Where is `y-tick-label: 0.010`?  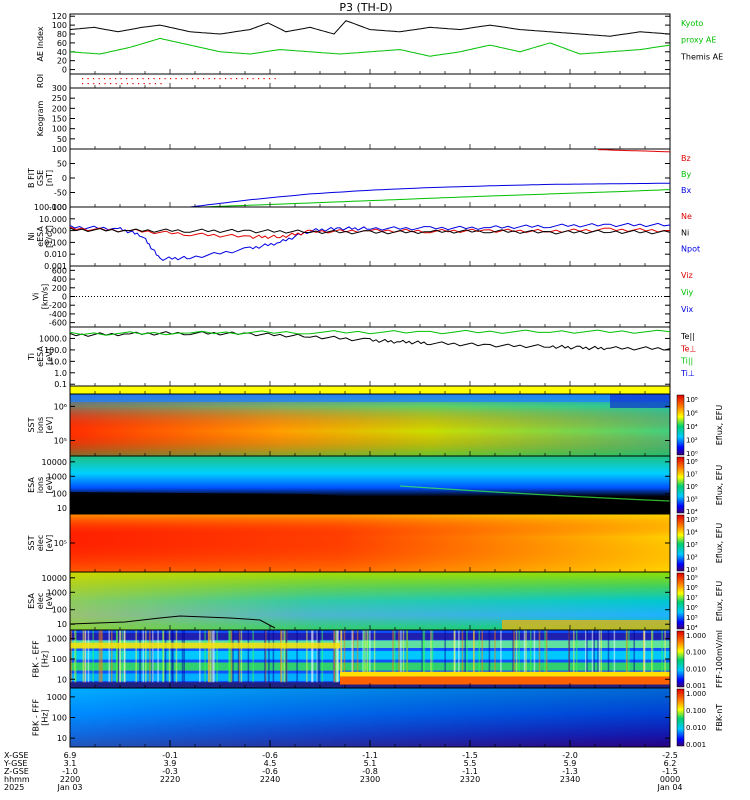 y-tick-label: 0.010 is located at coordinates (55, 254).